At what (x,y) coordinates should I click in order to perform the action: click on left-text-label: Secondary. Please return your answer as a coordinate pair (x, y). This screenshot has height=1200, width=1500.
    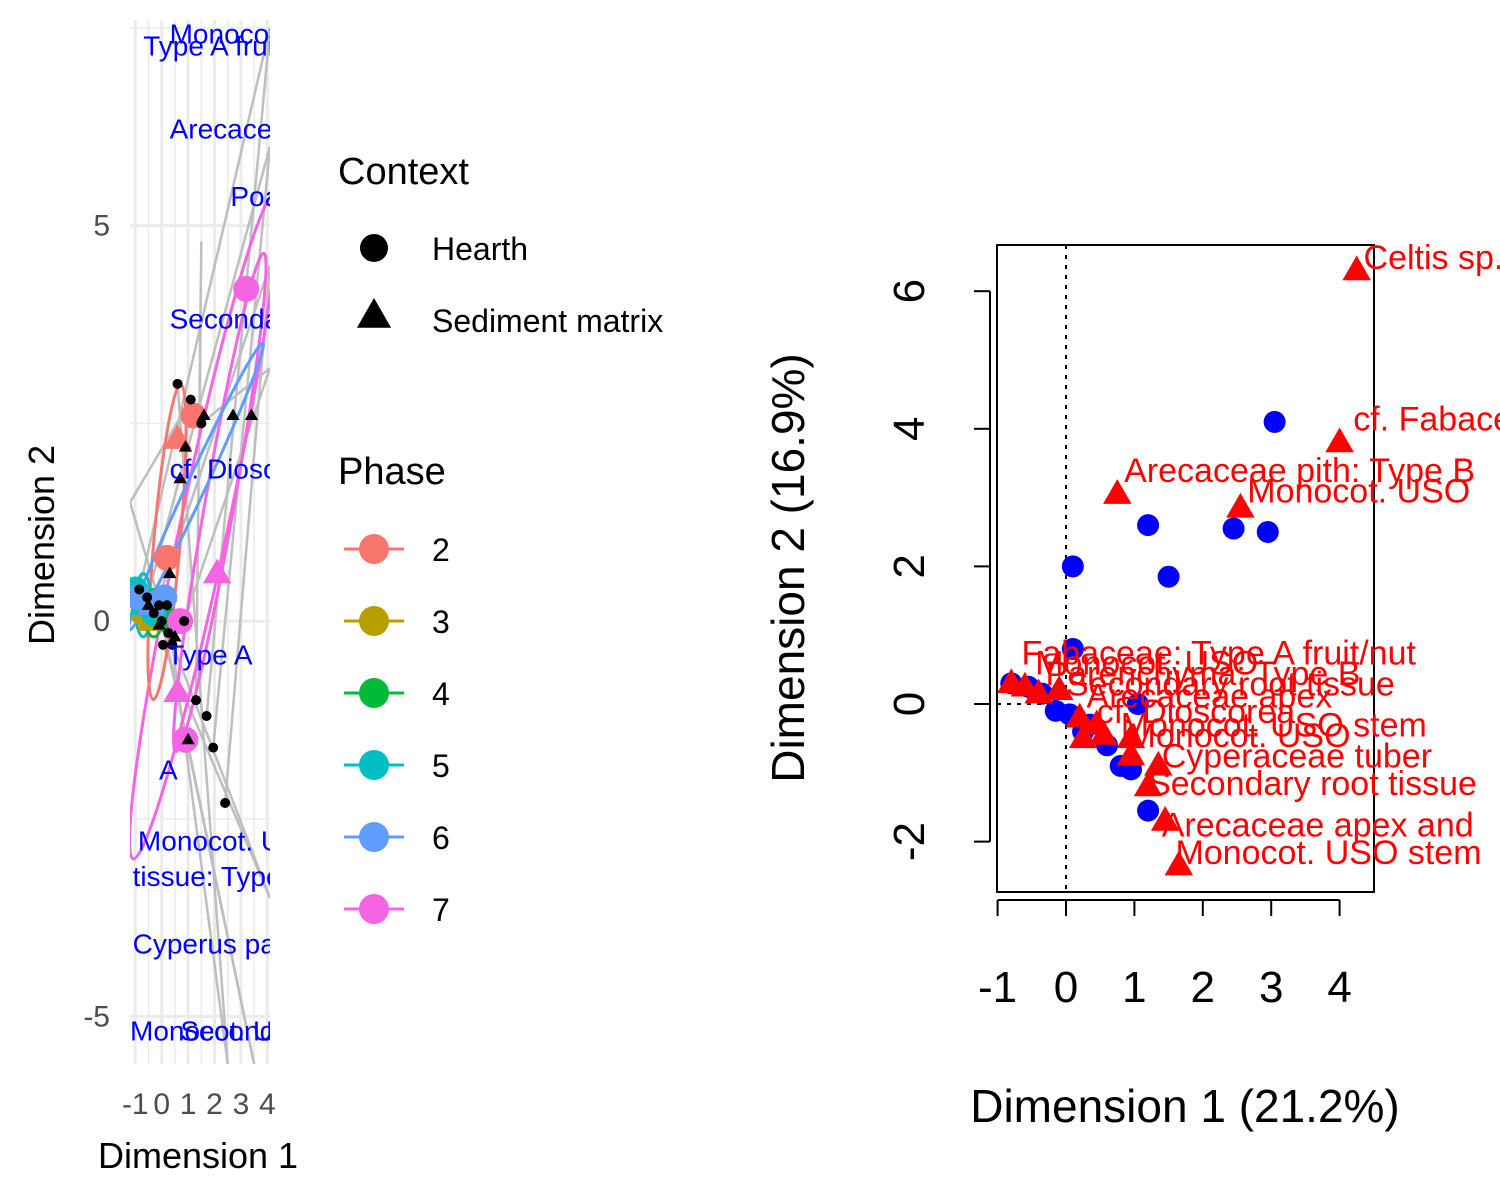
    Looking at the image, I should click on (247, 1030).